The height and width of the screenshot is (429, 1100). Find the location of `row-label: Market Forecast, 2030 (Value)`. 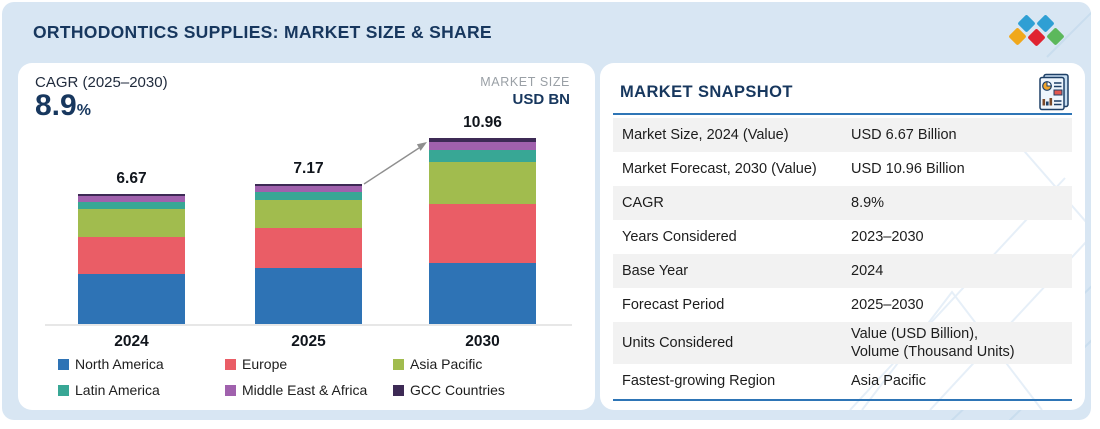

row-label: Market Forecast, 2030 (Value) is located at coordinates (719, 169).